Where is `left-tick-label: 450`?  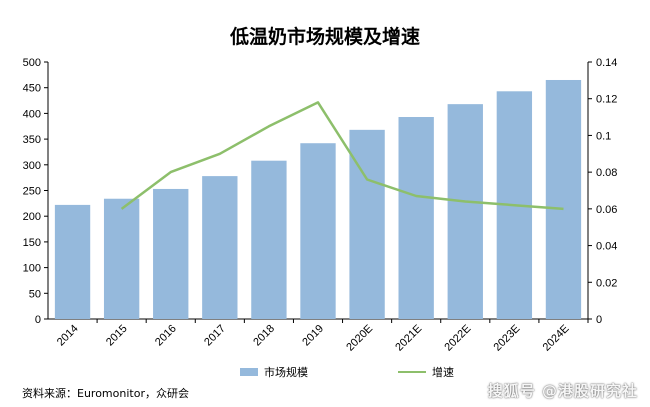
left-tick-label: 450 is located at coordinates (32, 89).